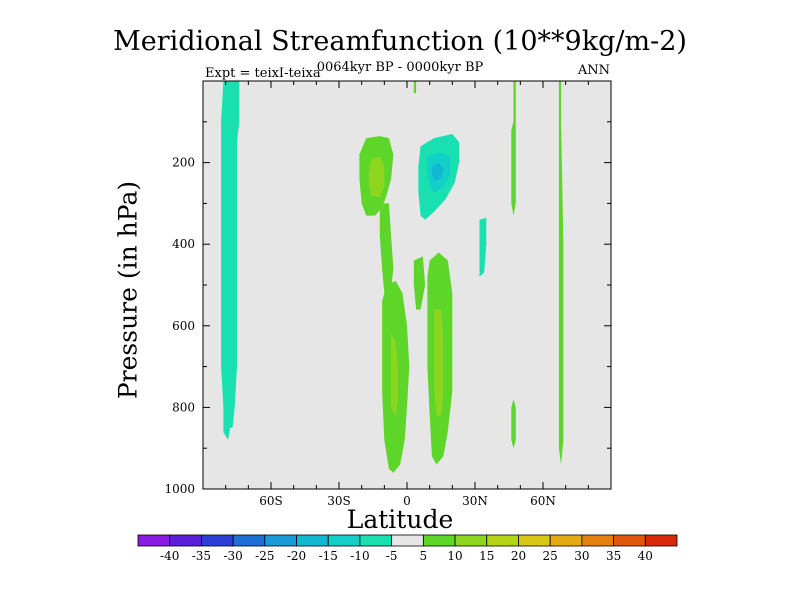 Image resolution: width=800 pixels, height=600 pixels. I want to click on colorbar-label: -40, so click(169, 556).